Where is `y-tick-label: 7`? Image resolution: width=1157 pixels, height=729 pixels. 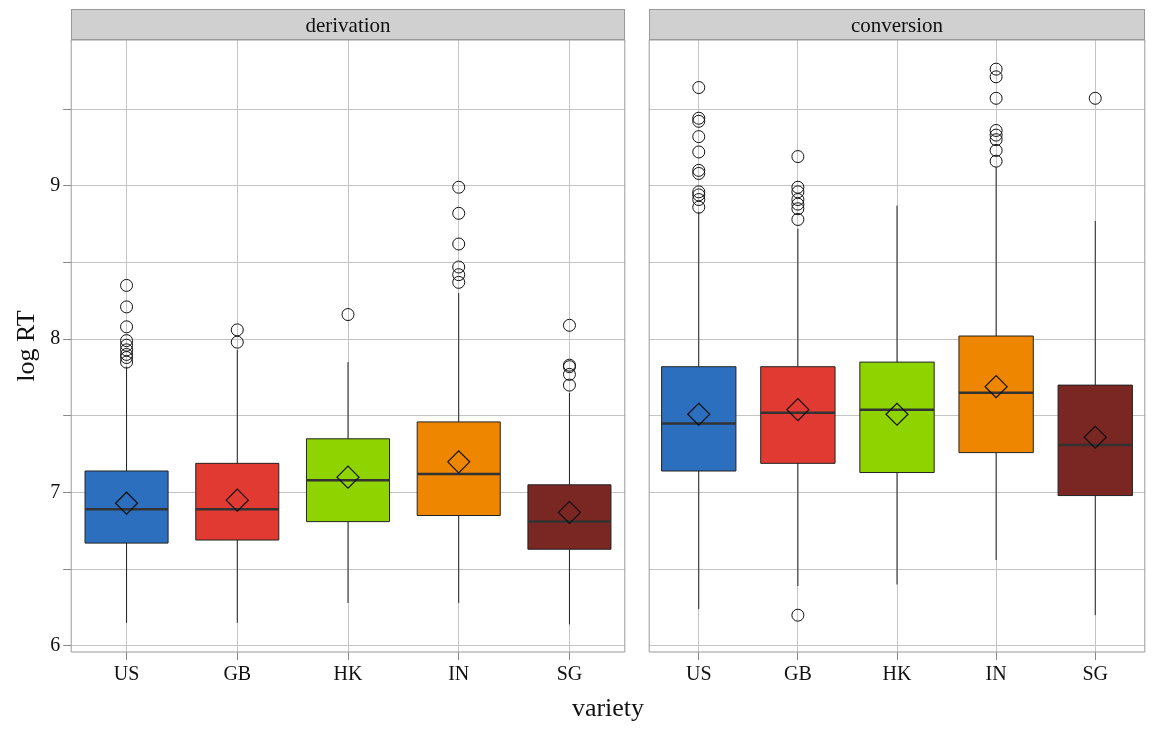 y-tick-label: 7 is located at coordinates (55, 490).